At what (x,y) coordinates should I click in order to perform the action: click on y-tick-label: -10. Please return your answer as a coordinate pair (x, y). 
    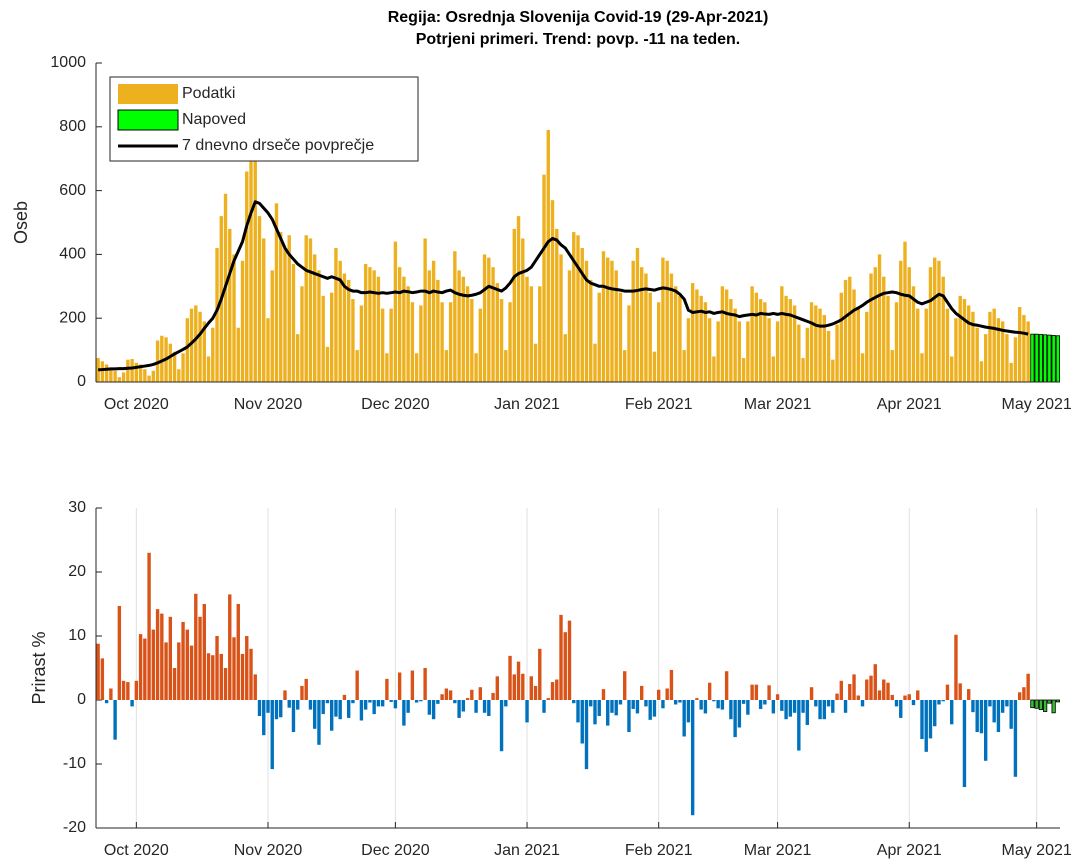
    Looking at the image, I should click on (74, 763).